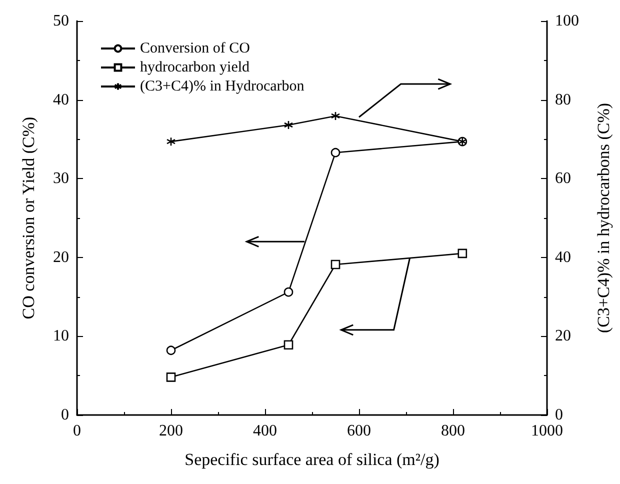  Describe the element at coordinates (65, 415) in the screenshot. I see `y-tick-label: 0` at that location.